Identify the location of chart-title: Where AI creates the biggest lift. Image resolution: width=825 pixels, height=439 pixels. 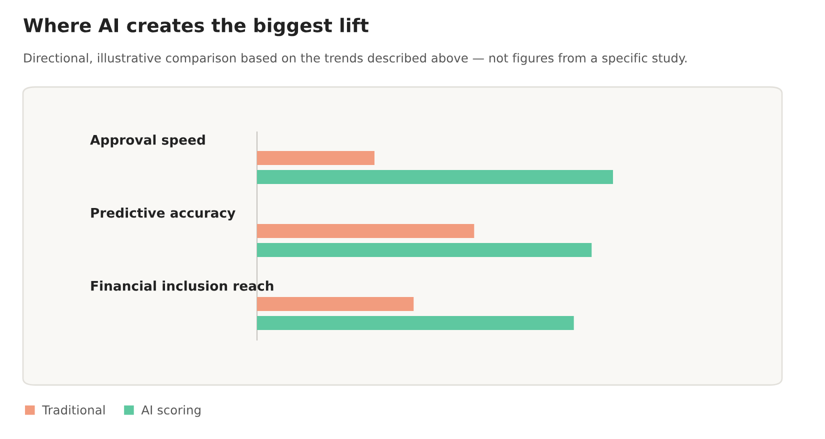
(196, 27).